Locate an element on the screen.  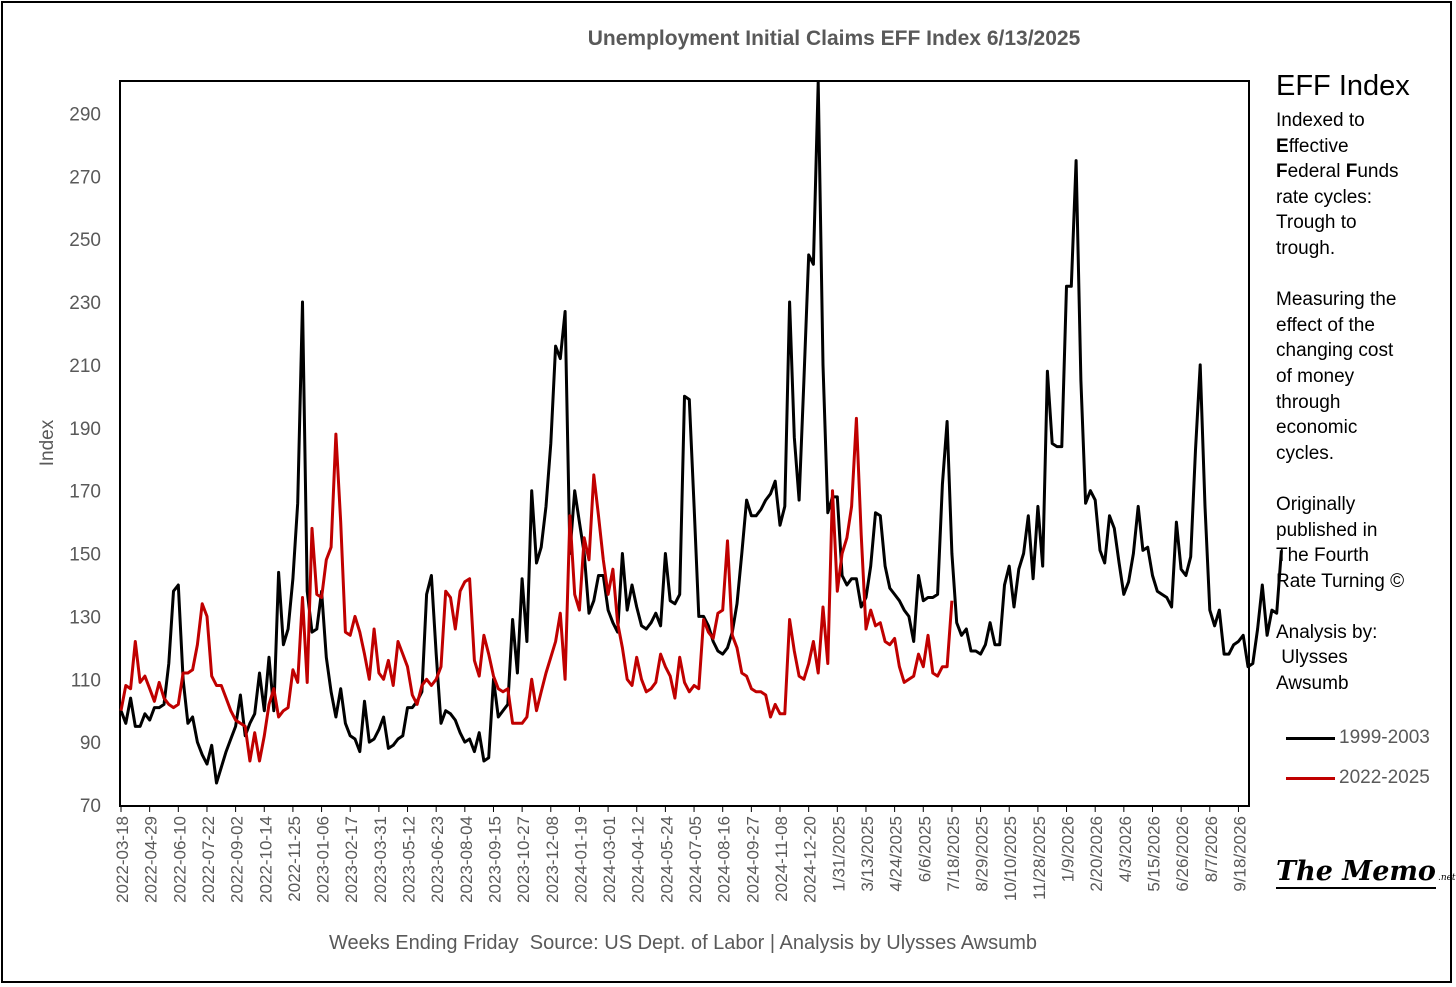
x-tick-label: 2023-05-12 is located at coordinates (409, 859).